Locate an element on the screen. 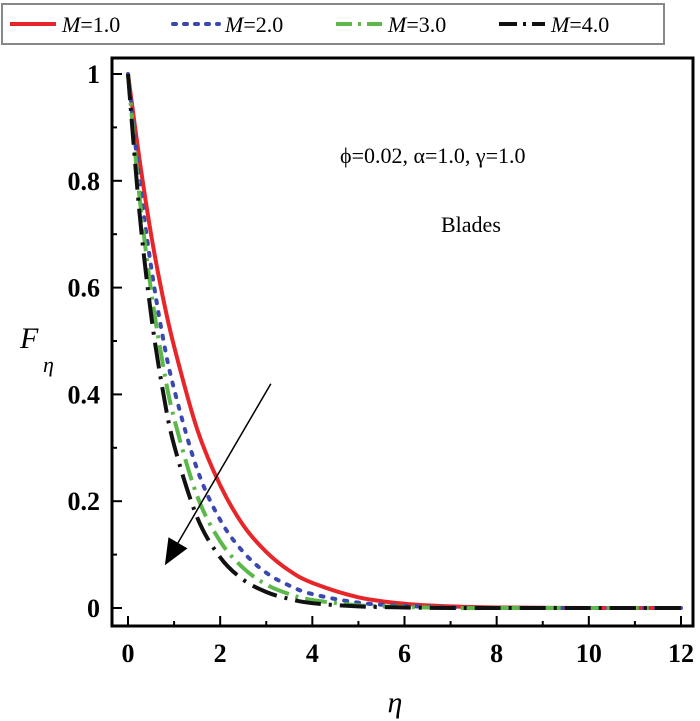 The height and width of the screenshot is (721, 700). y-tick-label: 0.2 is located at coordinates (84, 501).